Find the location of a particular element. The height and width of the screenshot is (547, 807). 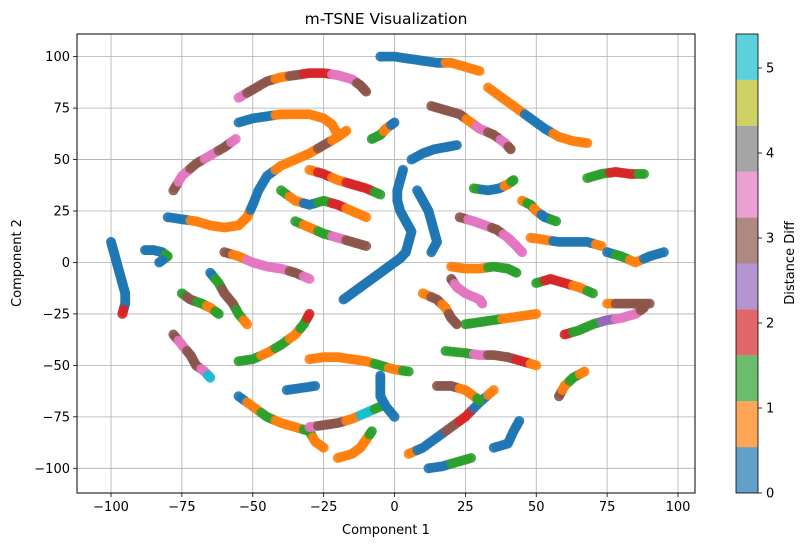

y-tick-label: 100 is located at coordinates (57, 57).